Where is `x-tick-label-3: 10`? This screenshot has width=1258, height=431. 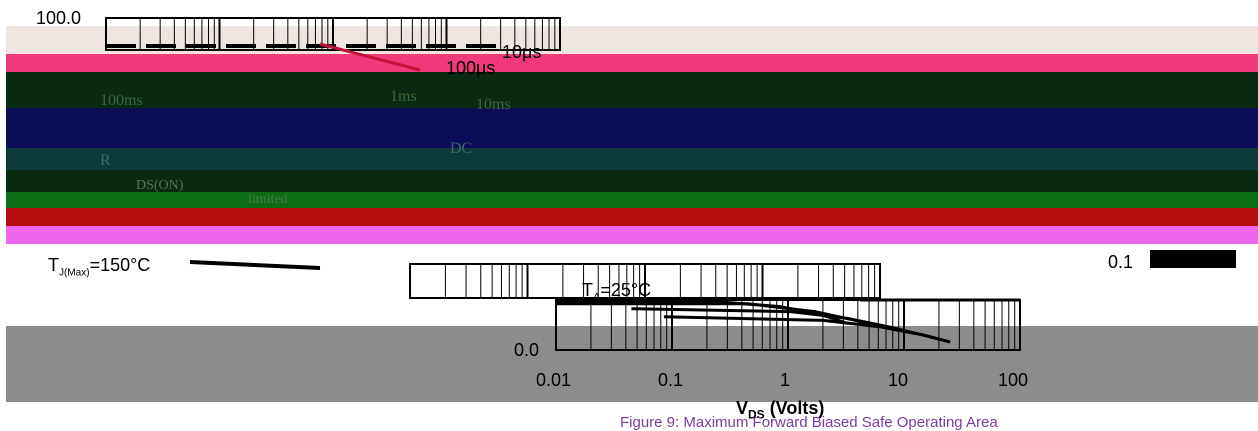 x-tick-label-3: 10 is located at coordinates (898, 380).